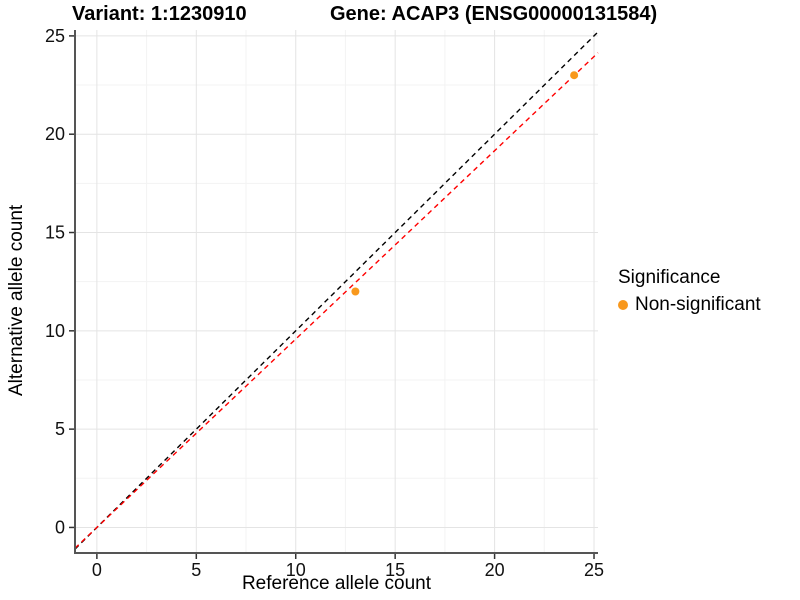 Image resolution: width=800 pixels, height=600 pixels. Describe the element at coordinates (55, 134) in the screenshot. I see `y-tick-label: 20` at that location.